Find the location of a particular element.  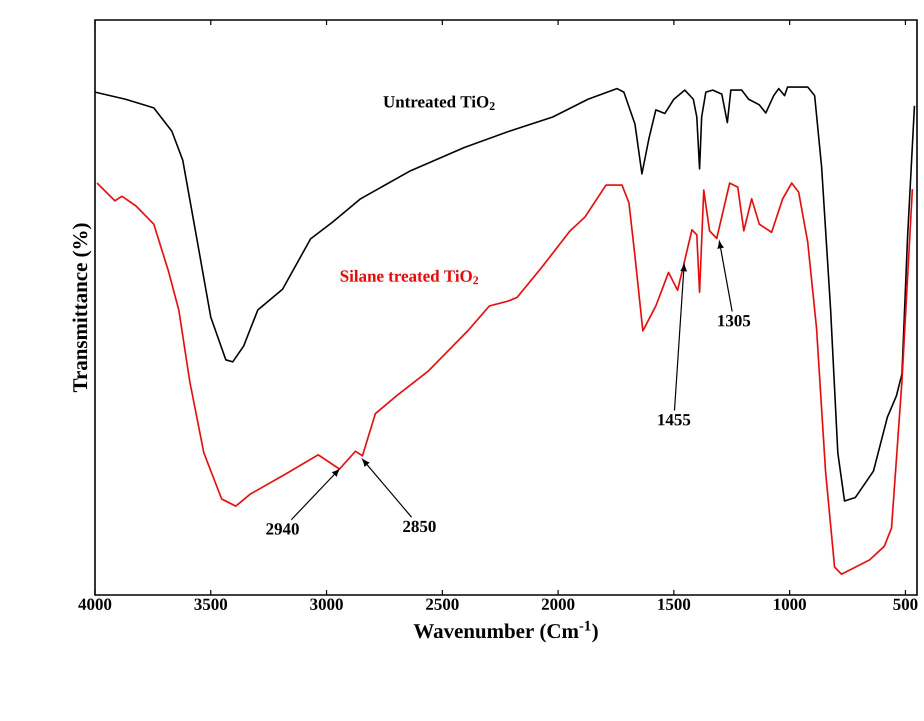

x-tick-label: 3000 is located at coordinates (326, 604).